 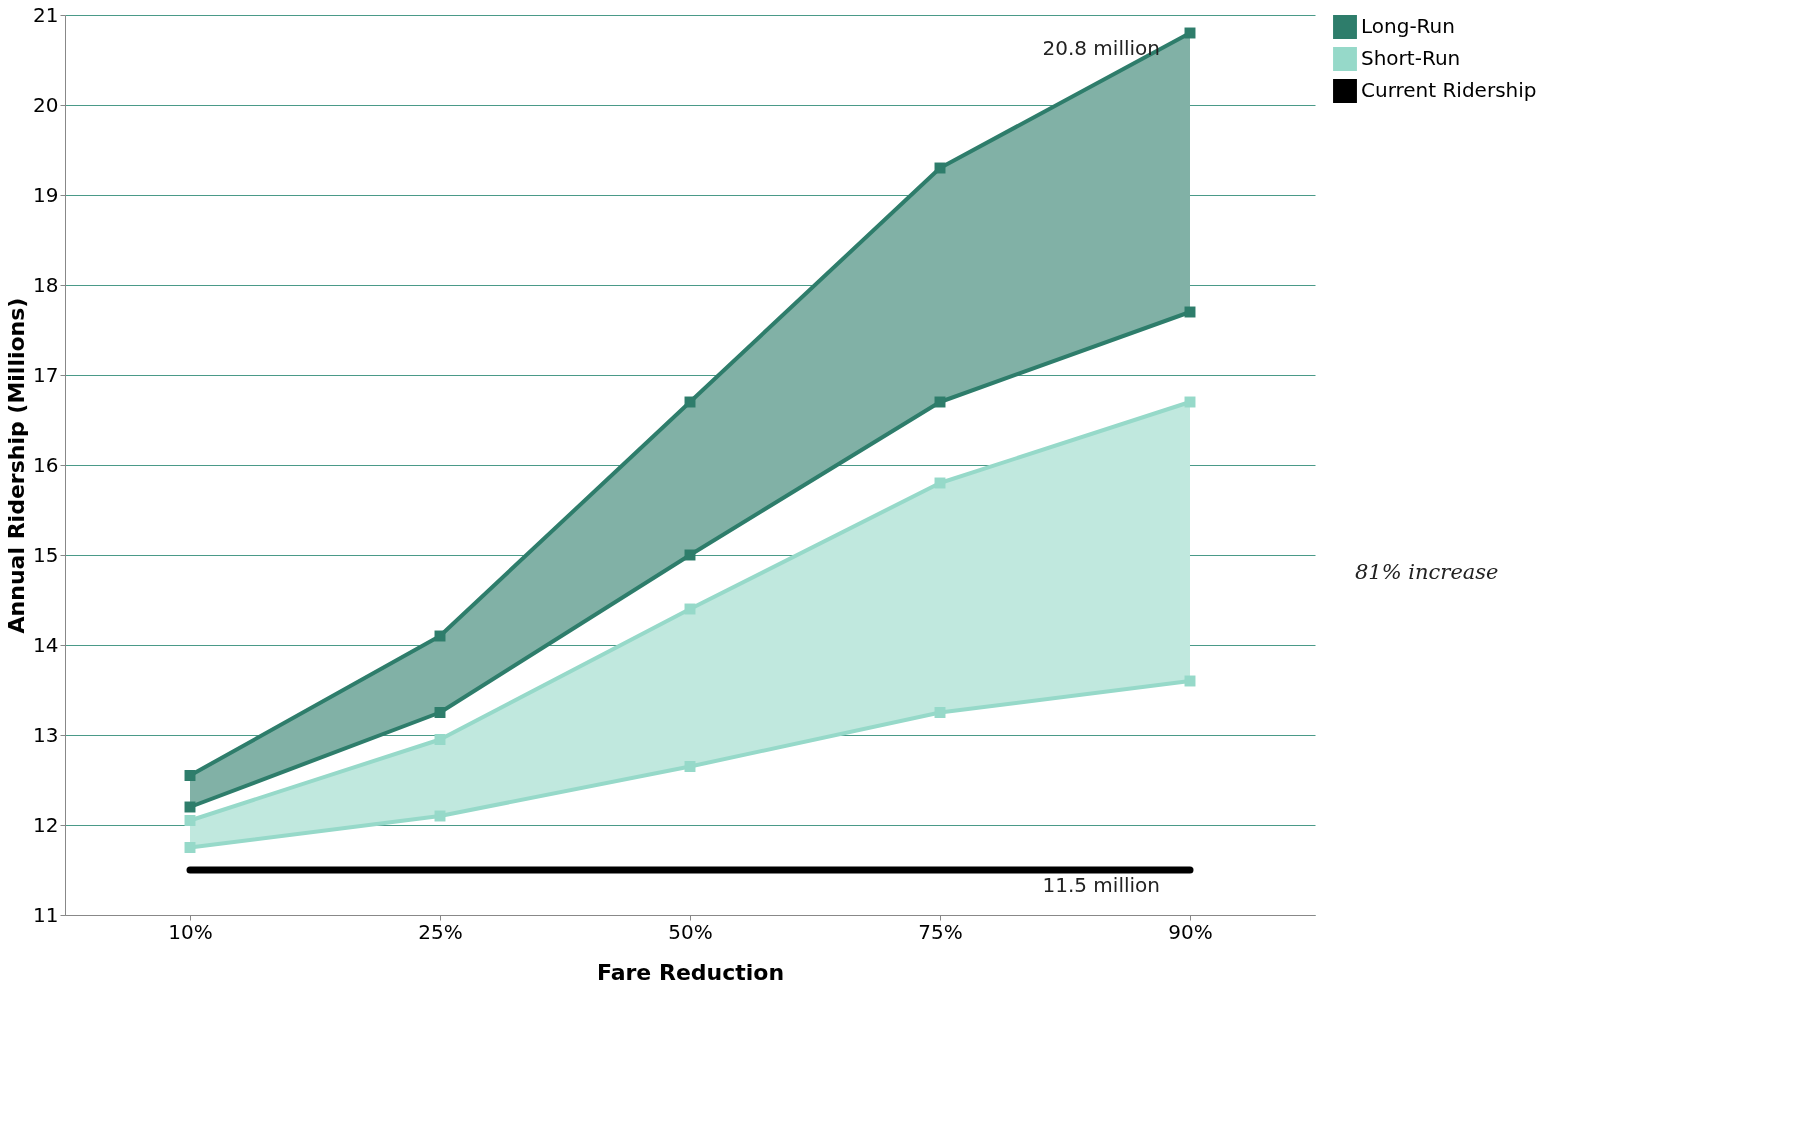 I want to click on y-tick-label: 11, so click(x=46, y=914).